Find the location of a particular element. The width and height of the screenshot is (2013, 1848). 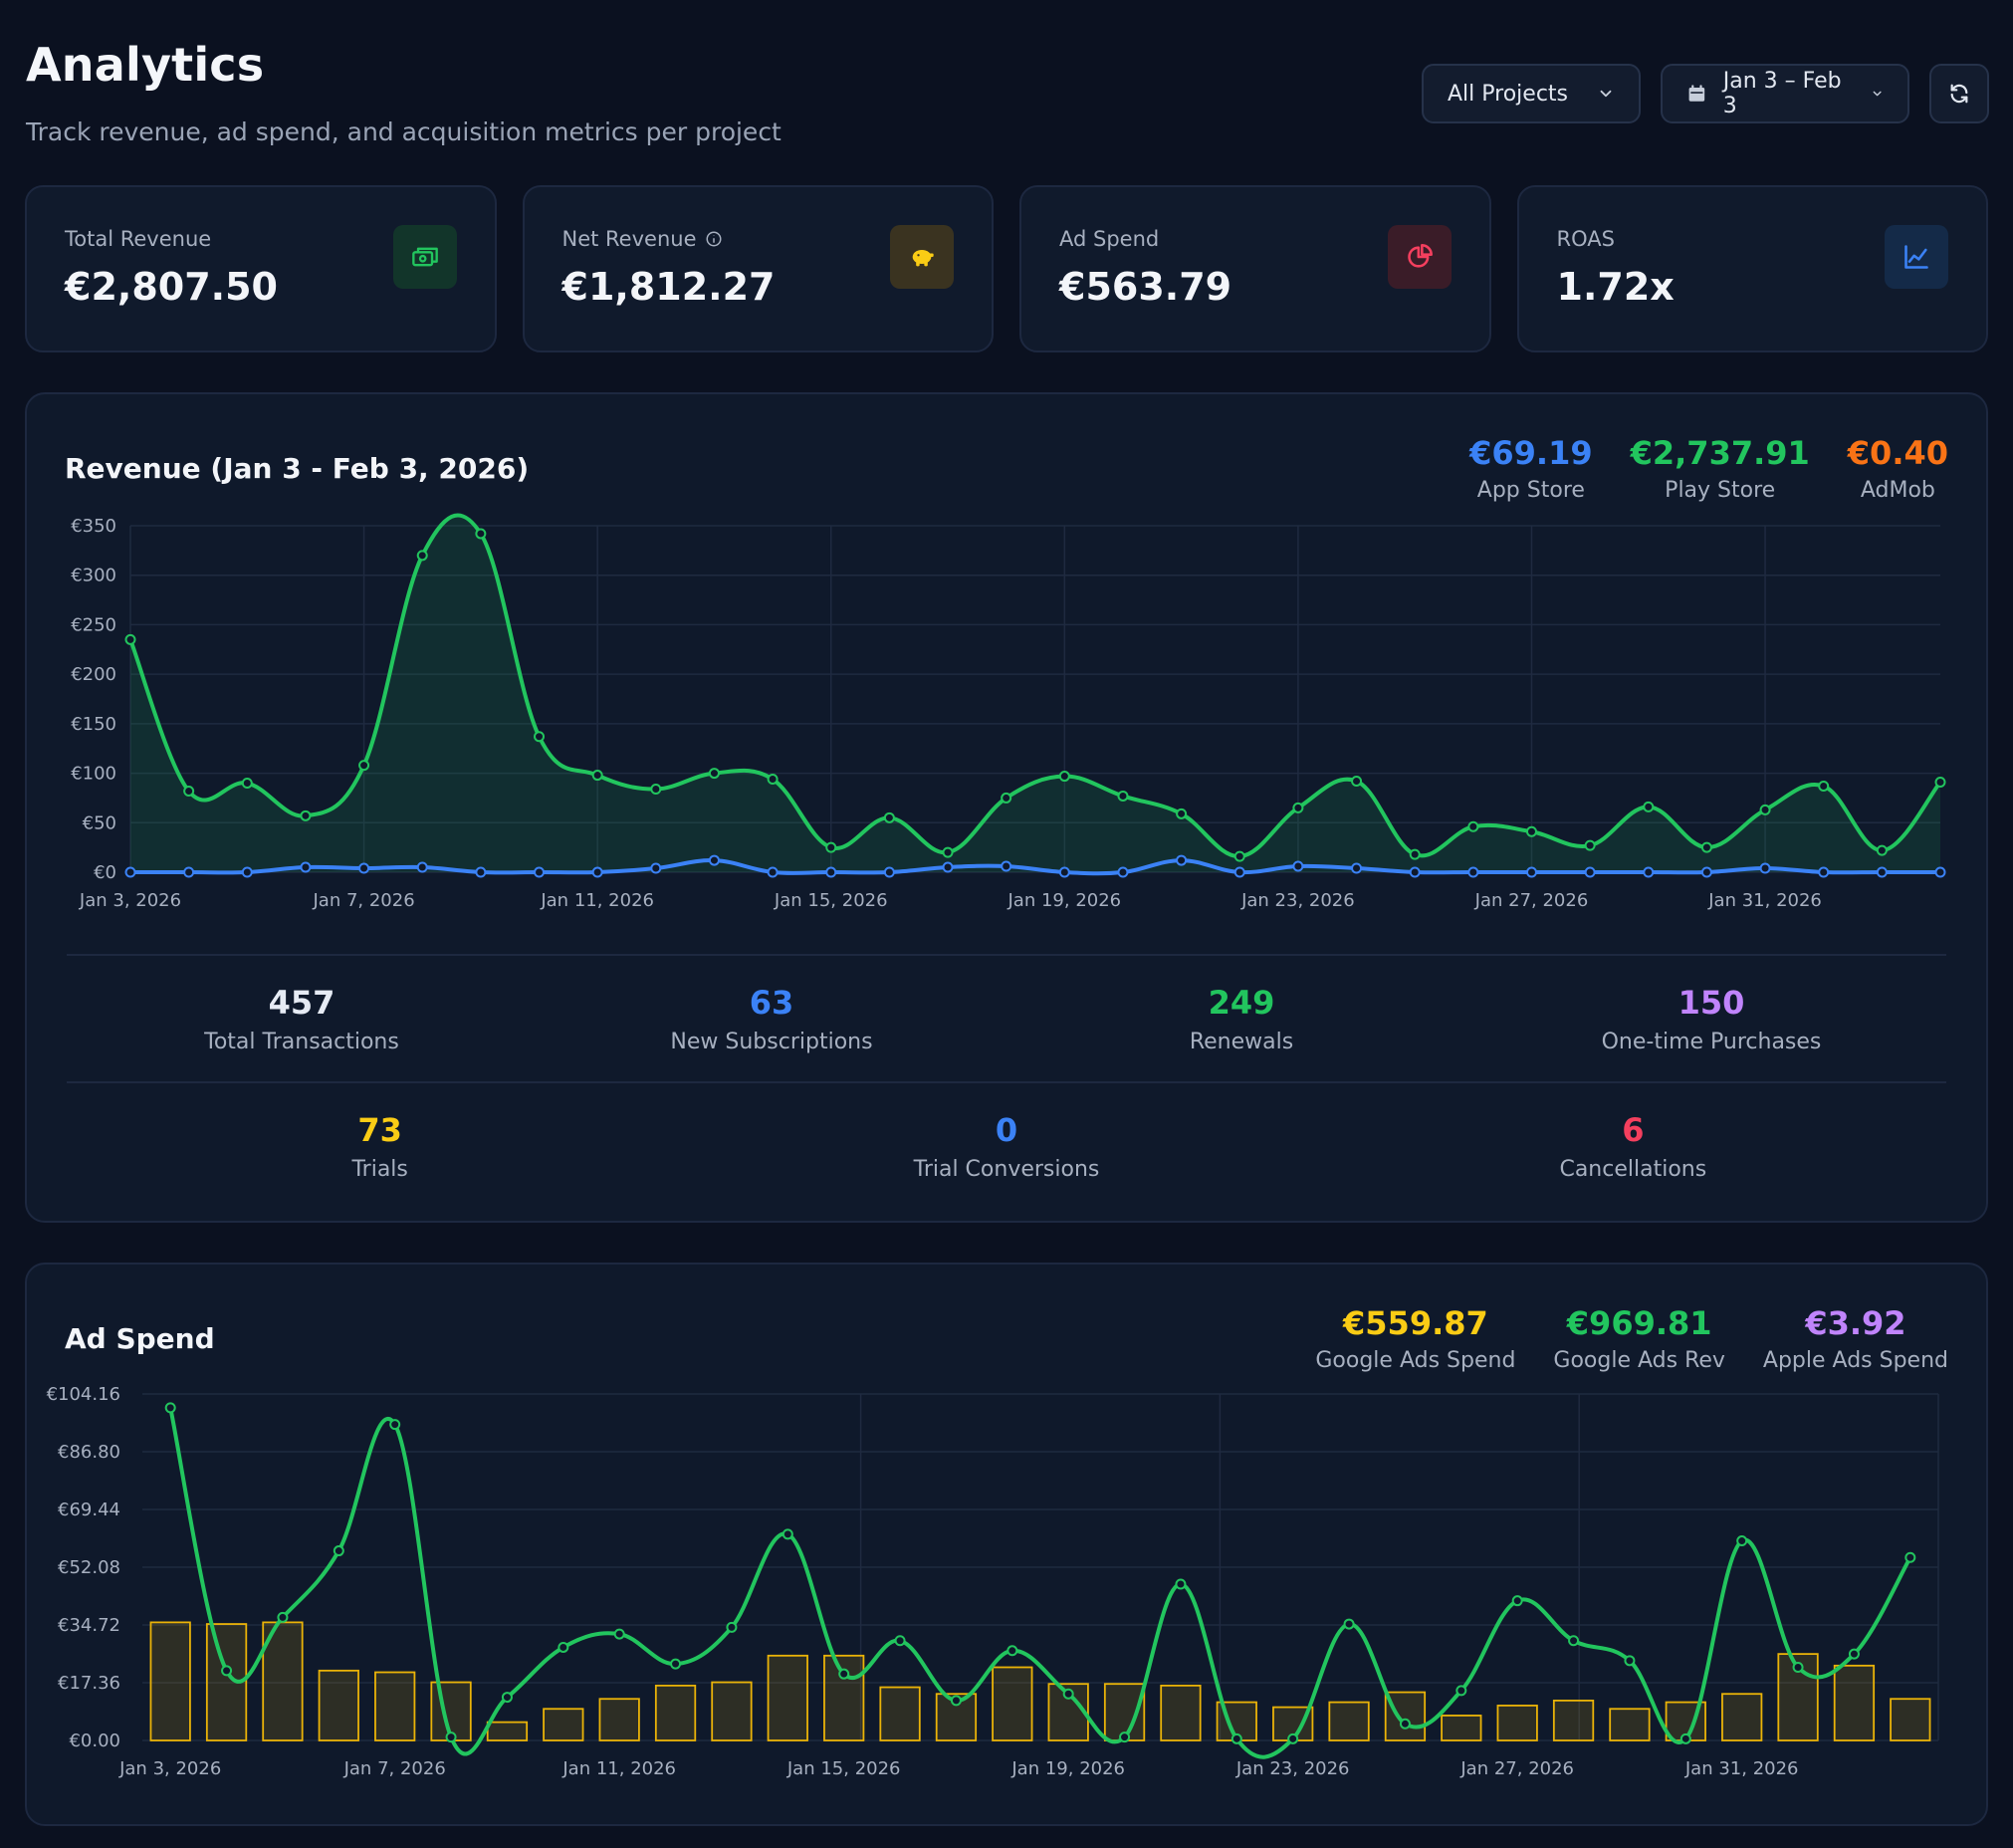

stat-value: €563.79 is located at coordinates (1145, 287).